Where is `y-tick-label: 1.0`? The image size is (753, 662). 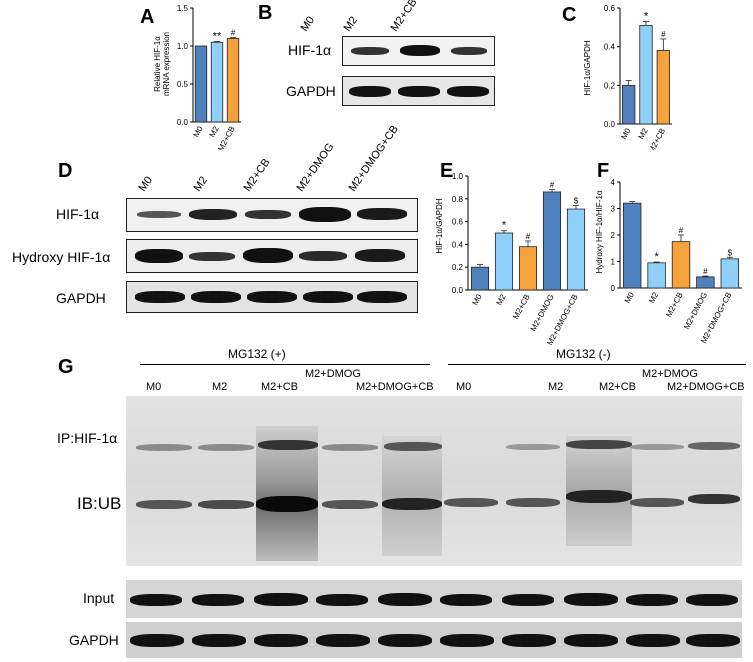 y-tick-label: 1.0 is located at coordinates (183, 46).